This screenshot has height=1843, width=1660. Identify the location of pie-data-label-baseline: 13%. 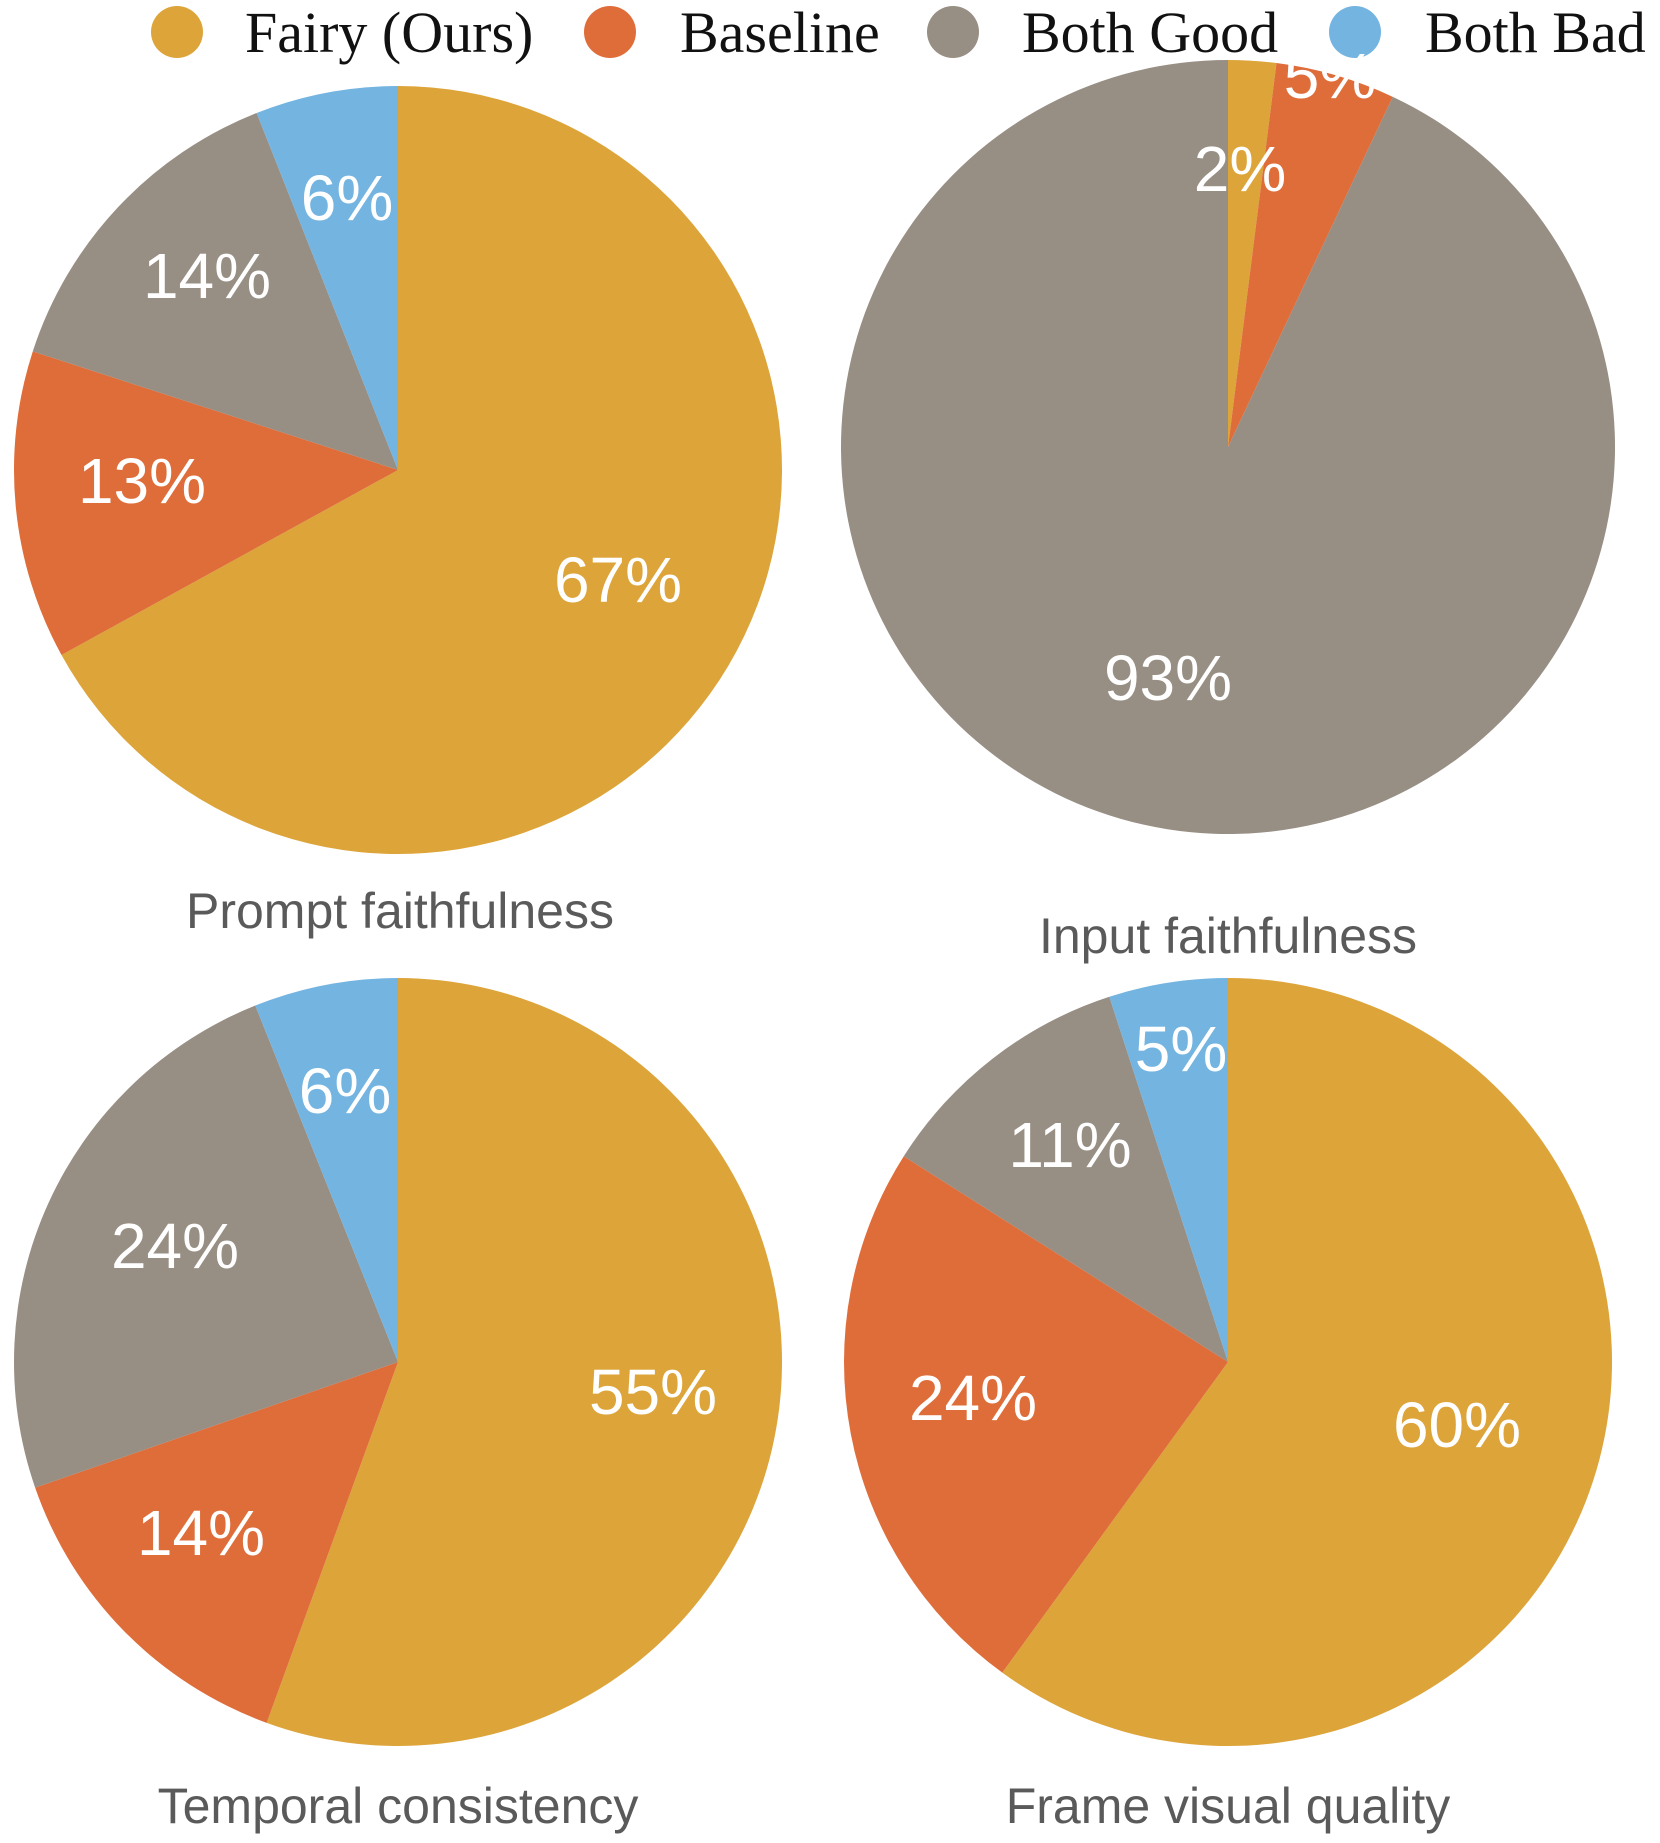
(142, 481).